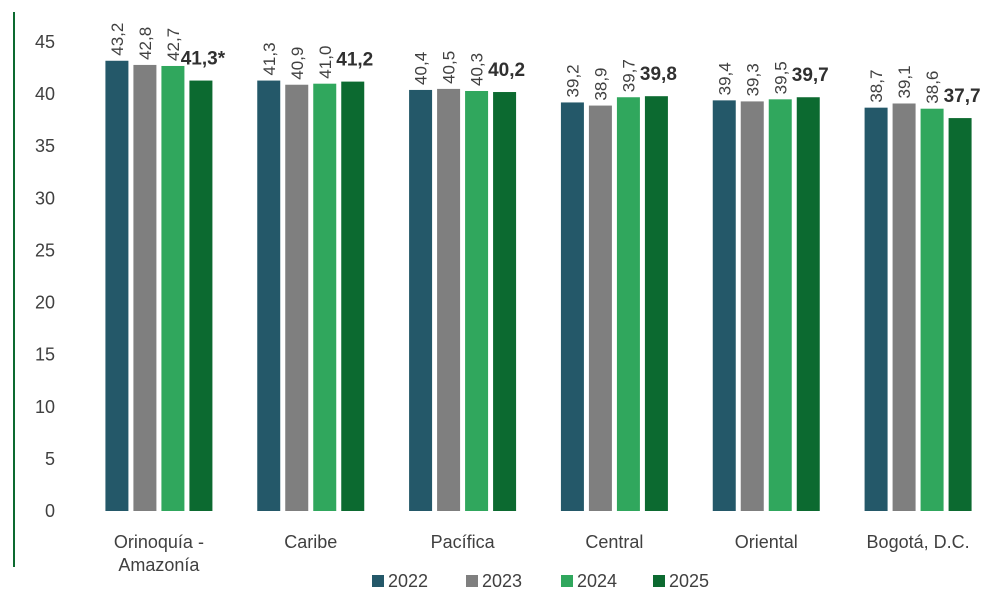 This screenshot has width=994, height=592. I want to click on data-label: 39,5, so click(780, 77).